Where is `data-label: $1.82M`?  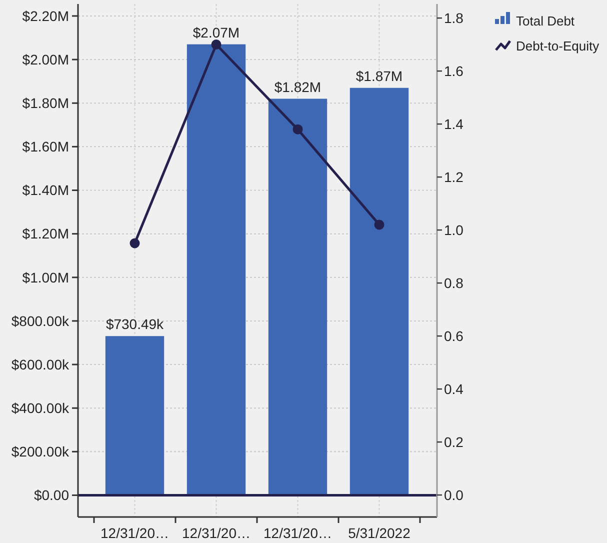
data-label: $1.82M is located at coordinates (298, 86).